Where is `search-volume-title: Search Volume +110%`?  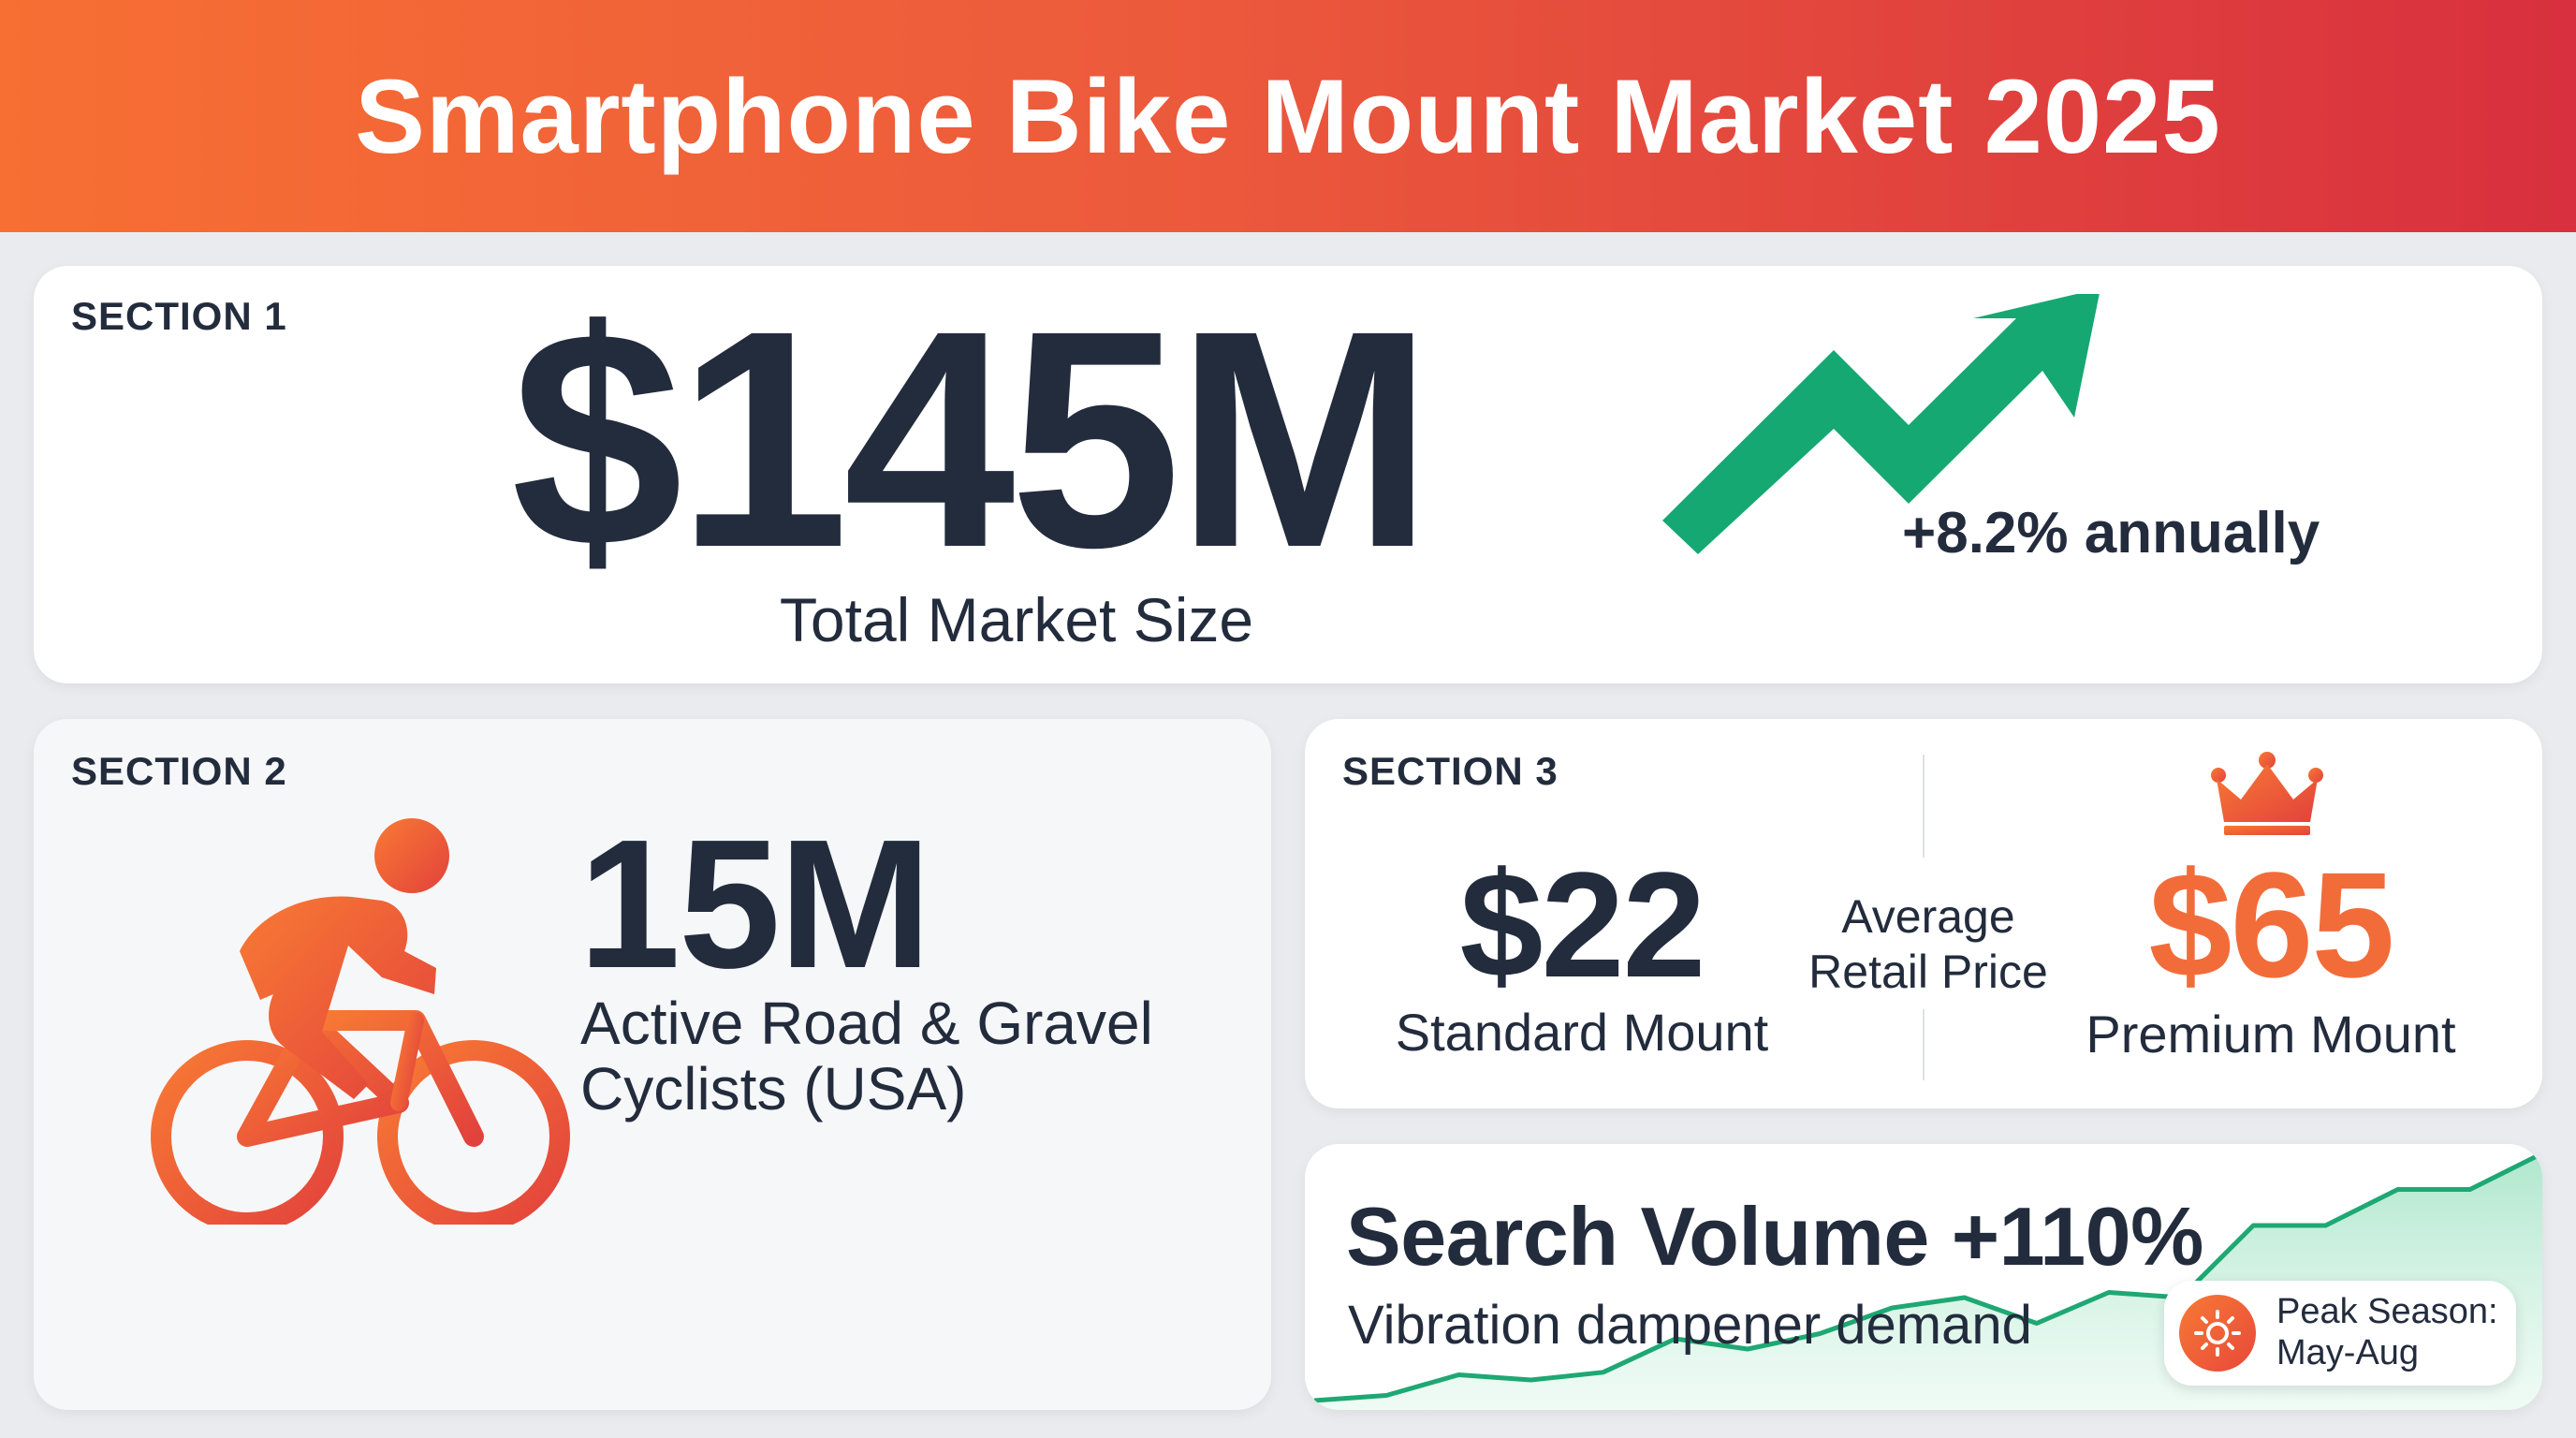 search-volume-title: Search Volume +110% is located at coordinates (1775, 1236).